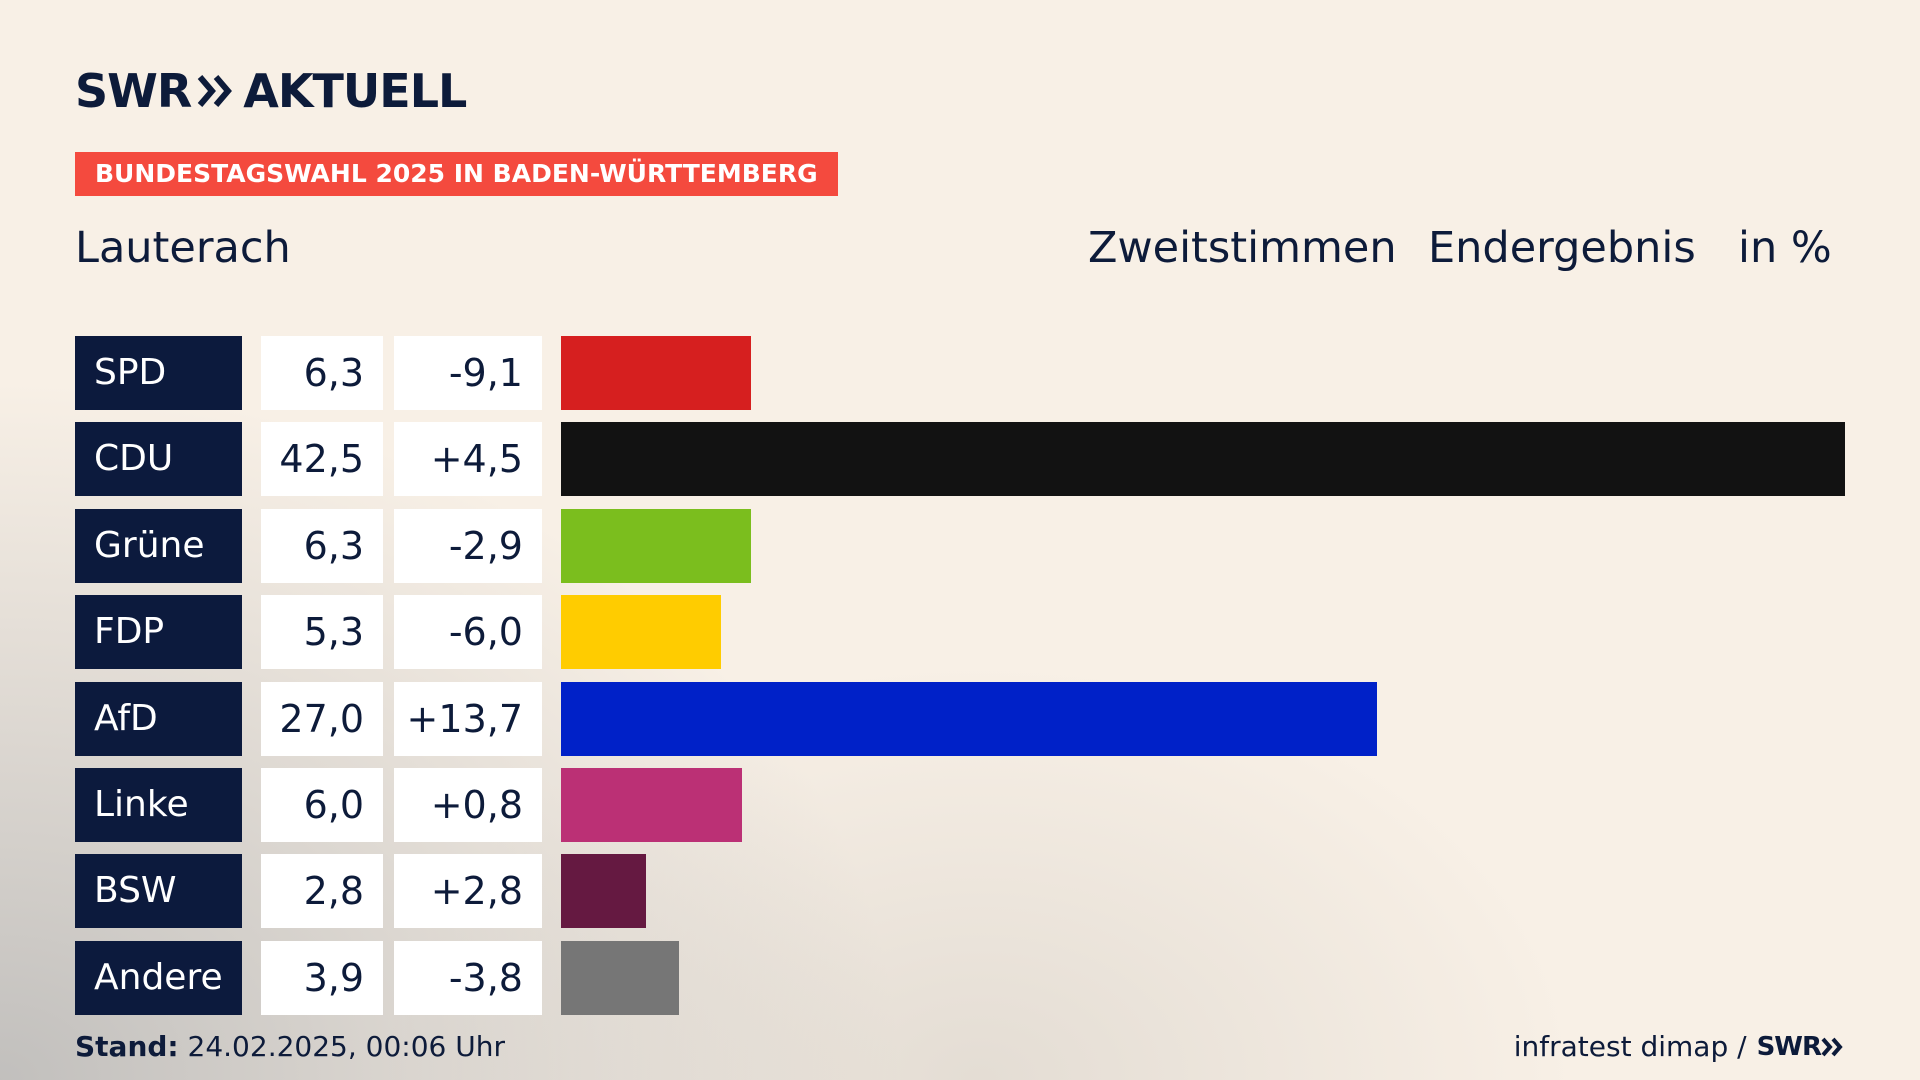 This screenshot has height=1080, width=1920. I want to click on vote-change-value: -9,1, so click(468, 373).